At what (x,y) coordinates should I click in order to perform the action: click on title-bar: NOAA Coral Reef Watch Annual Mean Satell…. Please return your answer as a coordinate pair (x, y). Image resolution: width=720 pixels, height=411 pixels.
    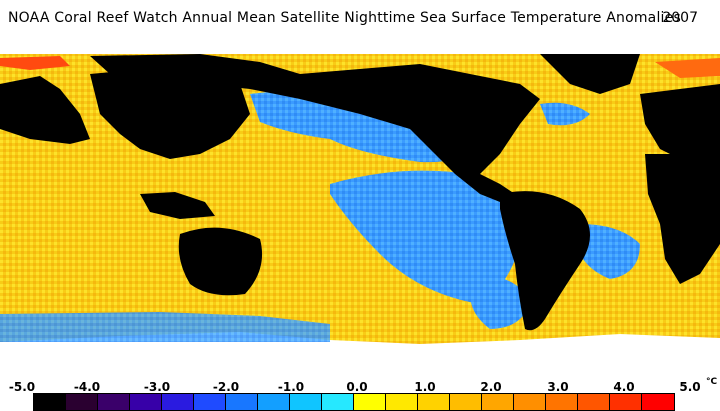
    Looking at the image, I should click on (360, 22).